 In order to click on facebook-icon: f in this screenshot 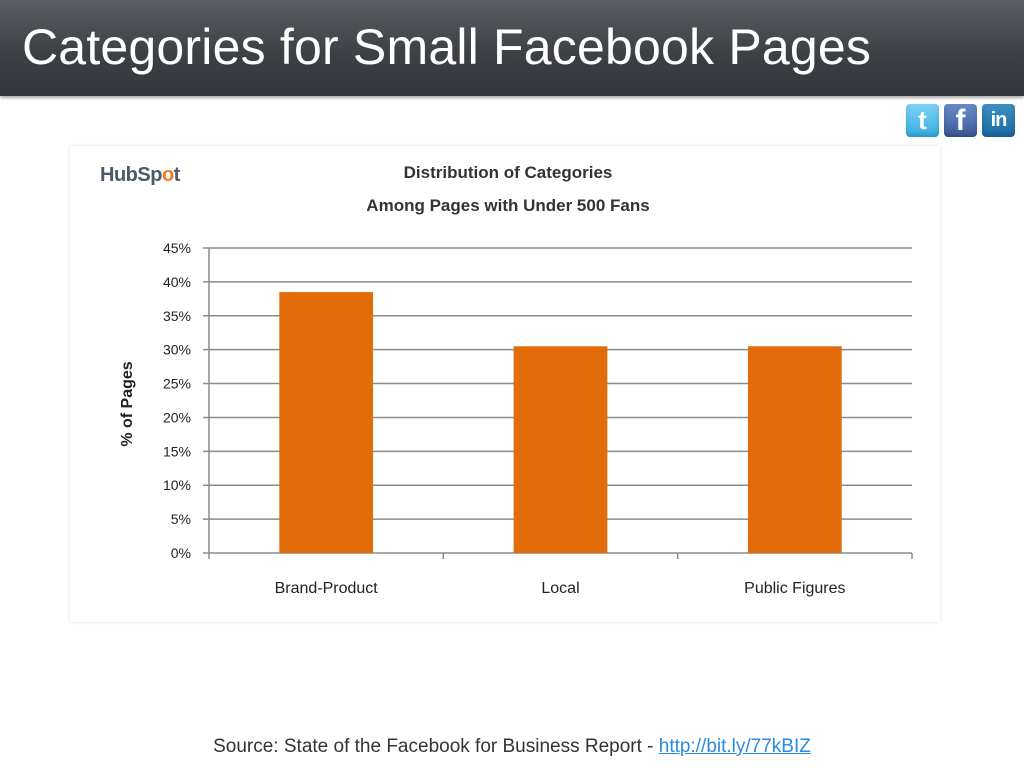, I will do `click(960, 120)`.